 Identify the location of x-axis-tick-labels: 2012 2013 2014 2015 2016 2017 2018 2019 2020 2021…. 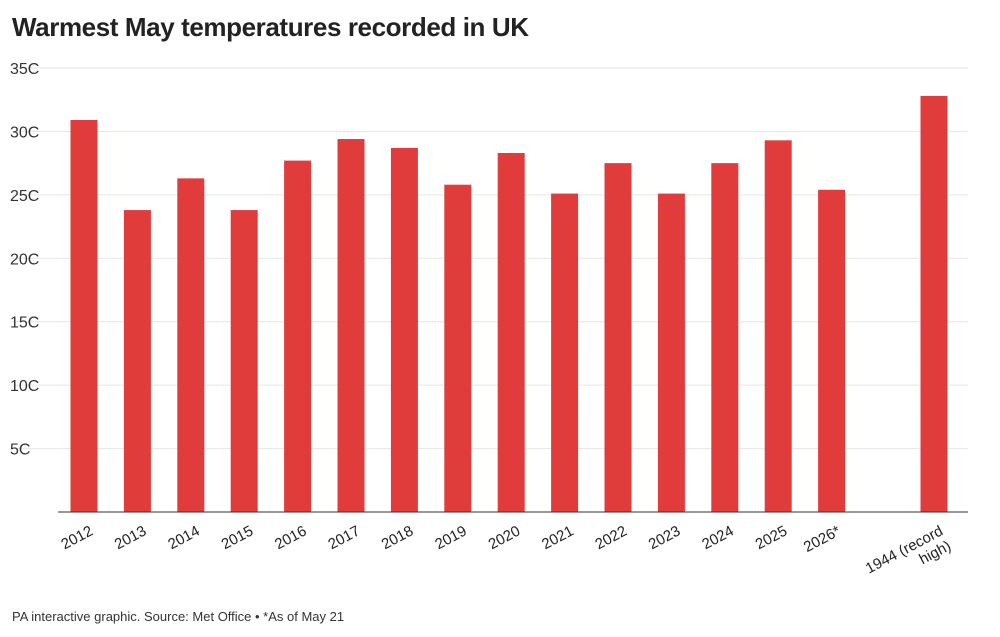
(506, 557).